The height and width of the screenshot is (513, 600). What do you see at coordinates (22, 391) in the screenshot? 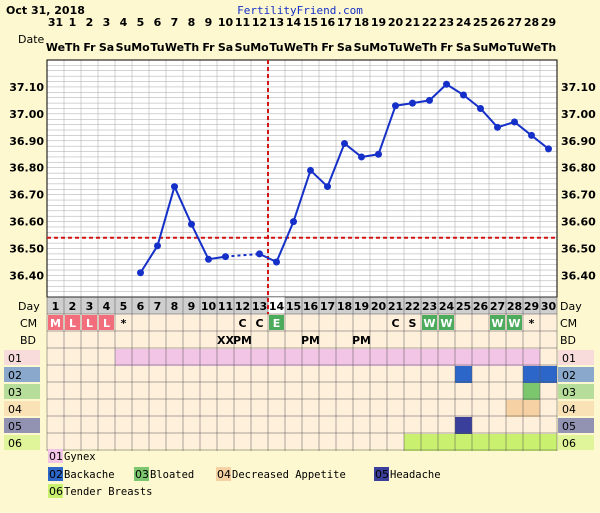
I see `symptom-label-bg` at bounding box center [22, 391].